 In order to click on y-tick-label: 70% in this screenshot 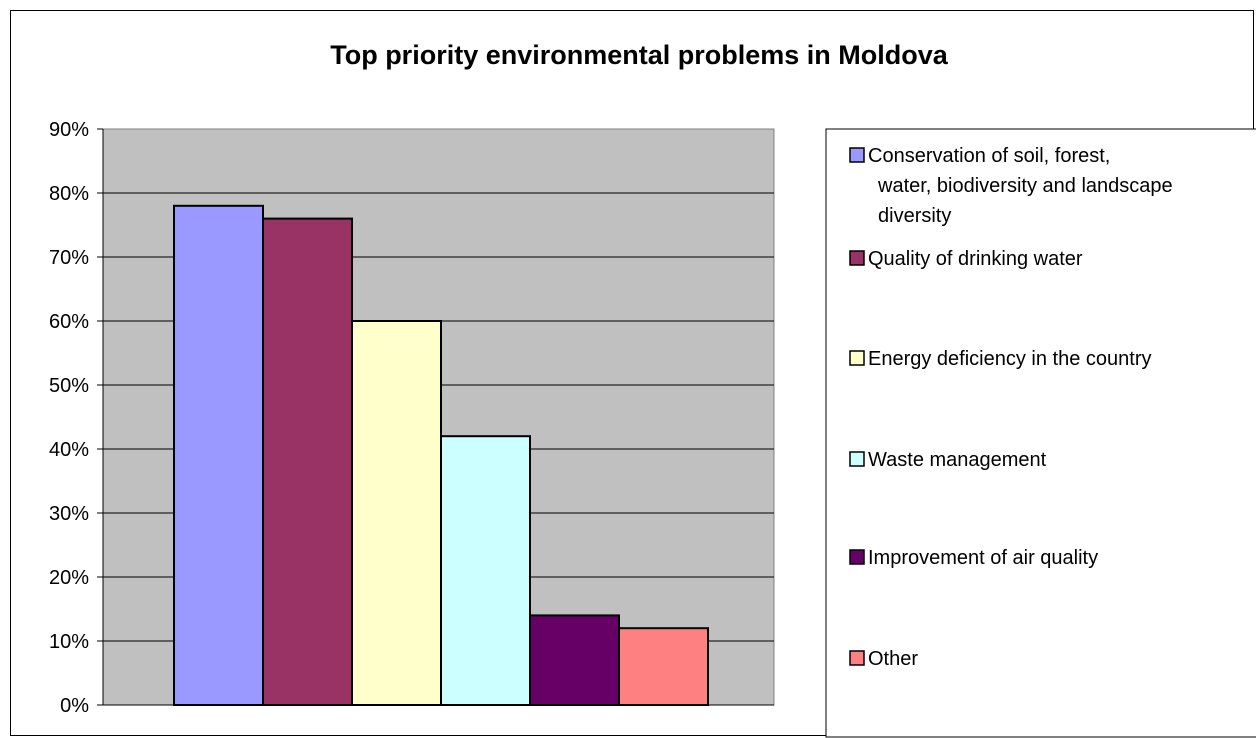, I will do `click(69, 258)`.